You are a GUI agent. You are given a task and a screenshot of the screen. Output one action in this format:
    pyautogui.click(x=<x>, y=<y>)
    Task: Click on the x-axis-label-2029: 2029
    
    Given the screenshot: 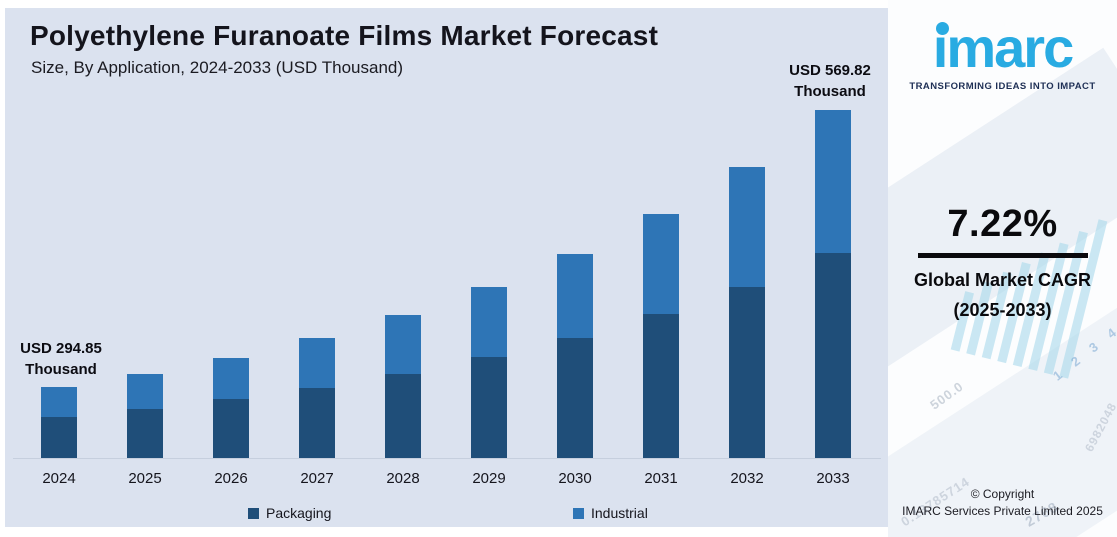 What is the action you would take?
    pyautogui.click(x=489, y=478)
    